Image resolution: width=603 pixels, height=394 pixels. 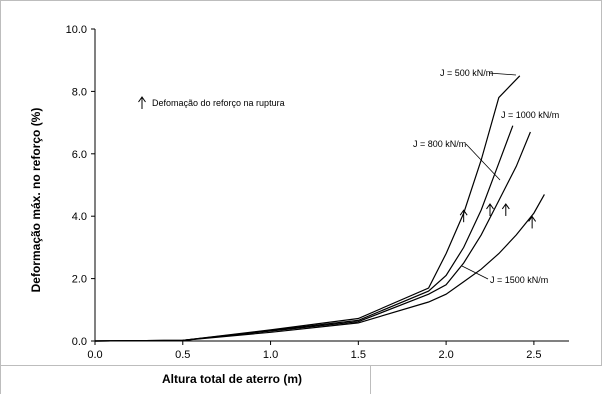 What do you see at coordinates (79, 155) in the screenshot?
I see `y-tick-label: 6.0` at bounding box center [79, 155].